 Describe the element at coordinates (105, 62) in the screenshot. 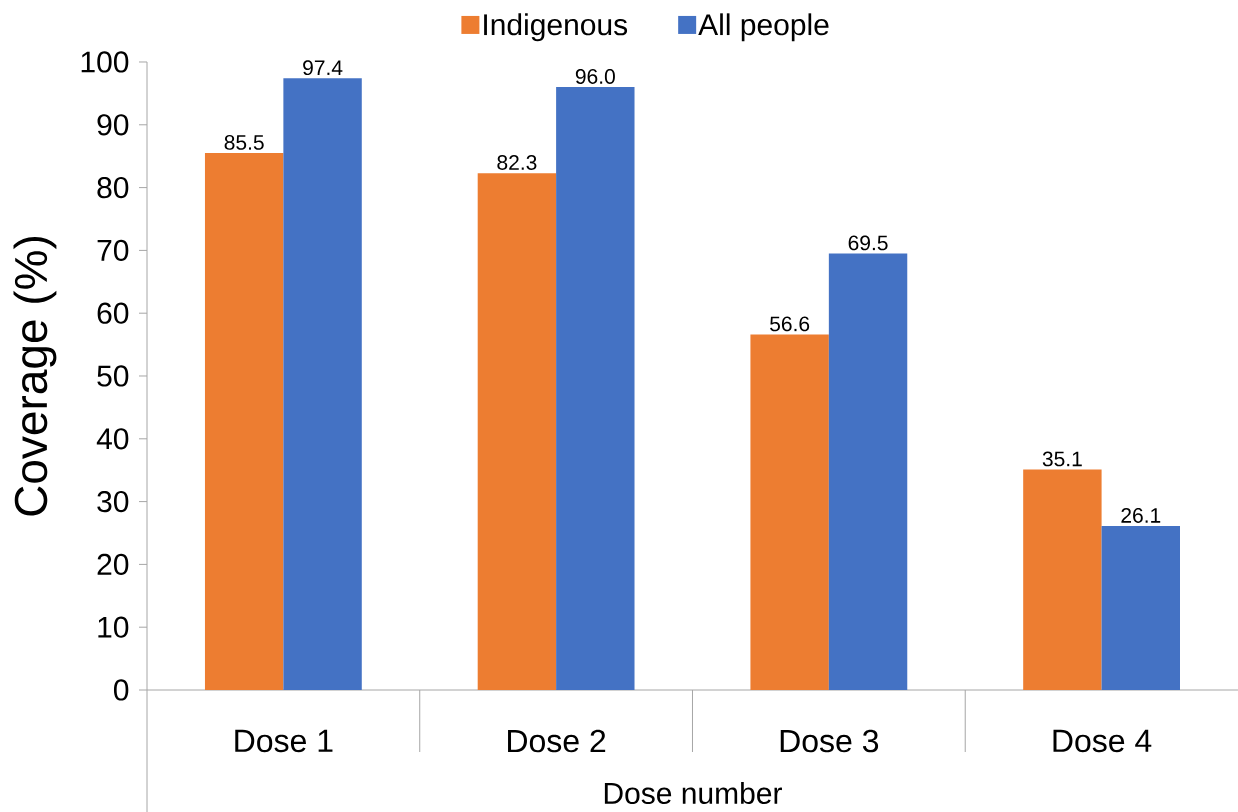

I see `y-tick-label: 100` at that location.